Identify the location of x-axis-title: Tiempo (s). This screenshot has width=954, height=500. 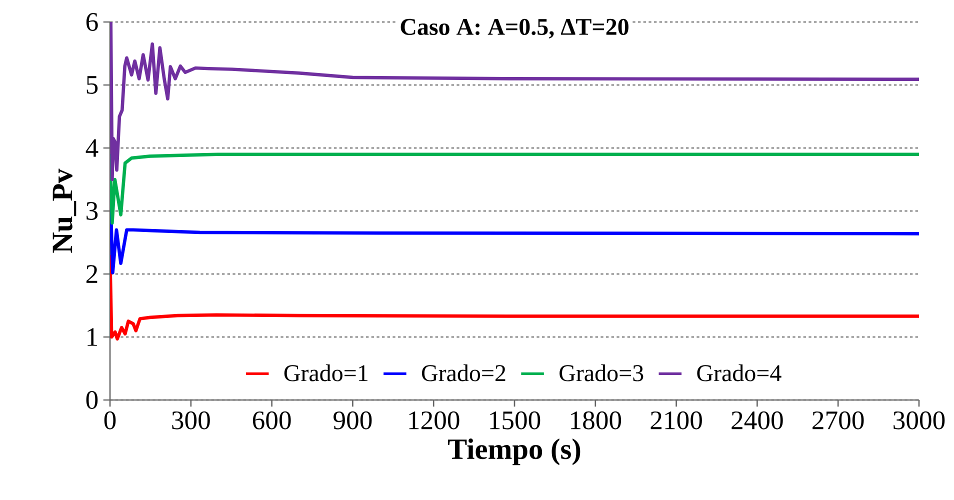
(514, 452).